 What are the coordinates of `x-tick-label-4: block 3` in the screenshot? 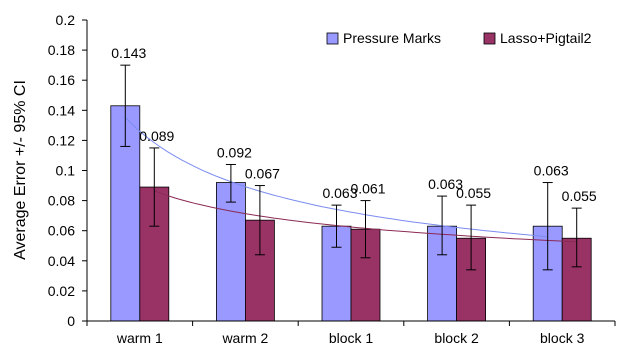 It's located at (562, 338).